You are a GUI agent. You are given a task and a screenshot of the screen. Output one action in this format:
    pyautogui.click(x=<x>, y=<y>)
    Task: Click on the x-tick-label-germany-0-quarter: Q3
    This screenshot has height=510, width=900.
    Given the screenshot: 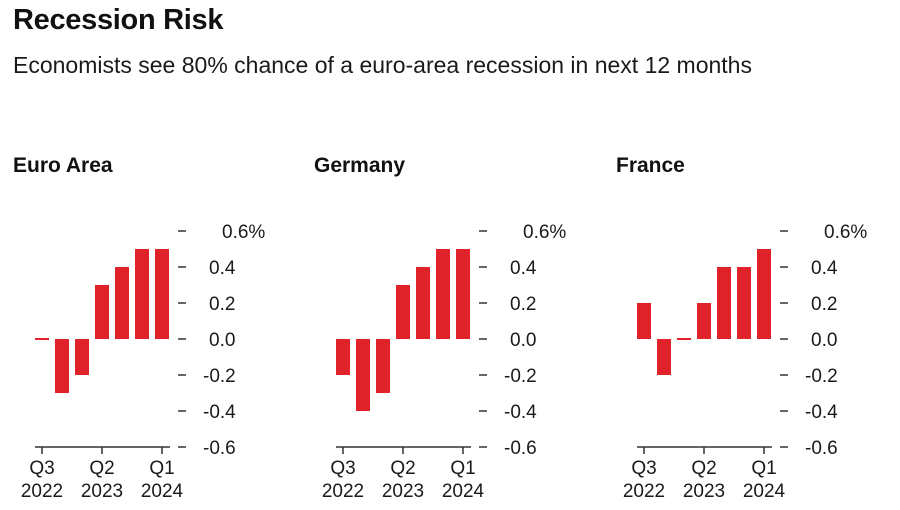 What is the action you would take?
    pyautogui.click(x=342, y=468)
    